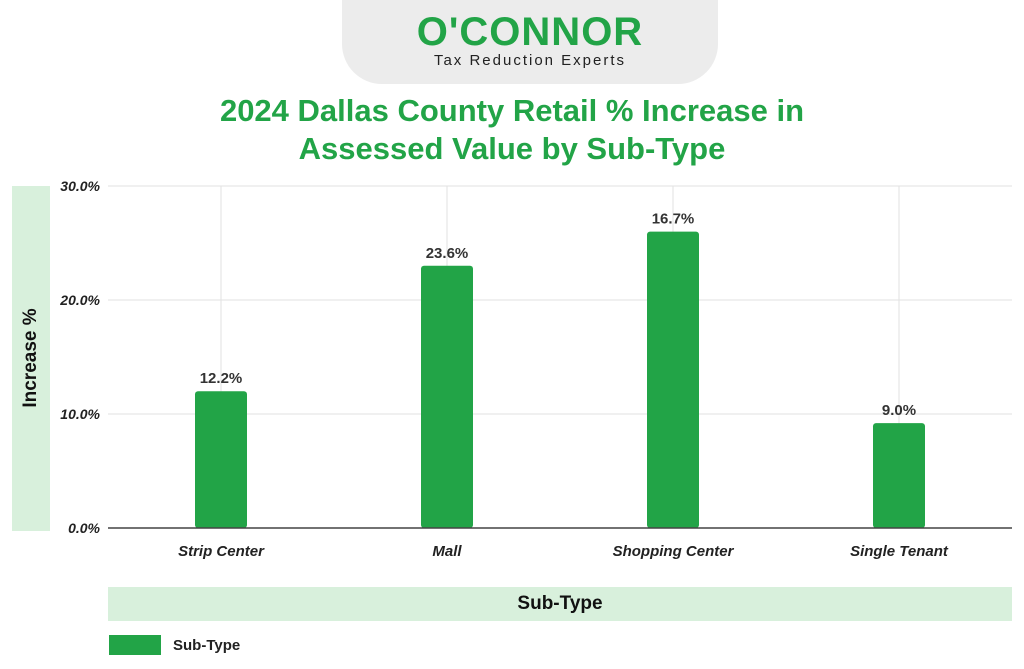 The width and height of the screenshot is (1024, 669). I want to click on logo-tagline: Tax Reduction Experts, so click(530, 60).